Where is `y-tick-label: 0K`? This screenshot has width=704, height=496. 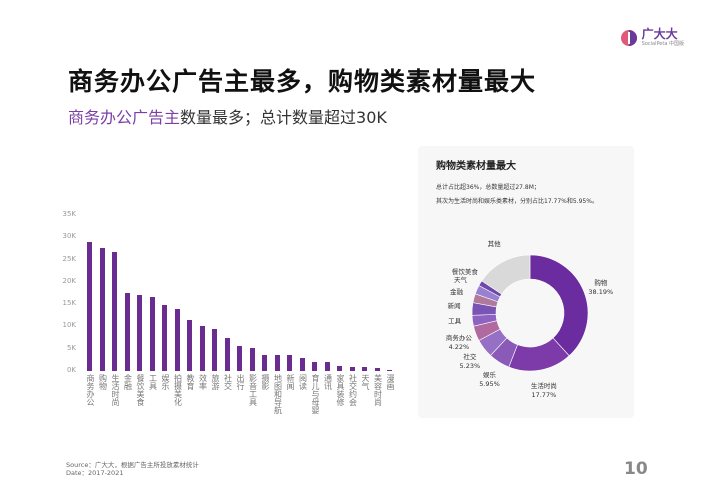 y-tick-label: 0K is located at coordinates (71, 370).